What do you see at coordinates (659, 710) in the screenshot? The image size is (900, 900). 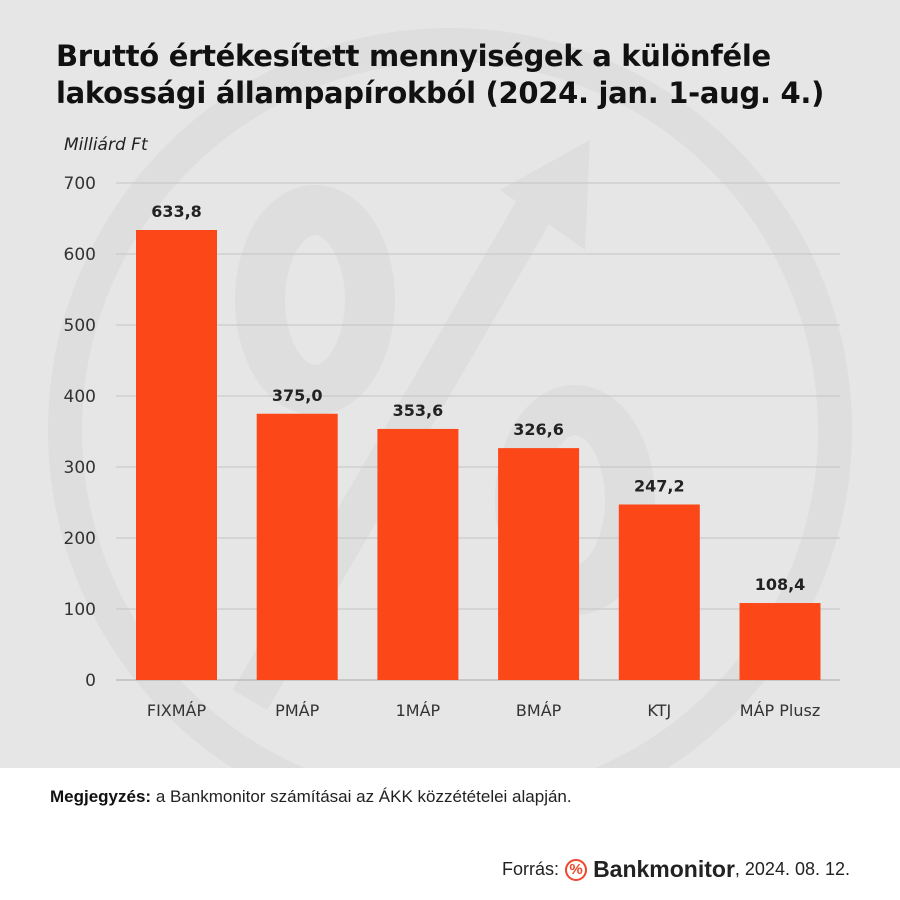 I see `x-tick-label: KTJ` at bounding box center [659, 710].